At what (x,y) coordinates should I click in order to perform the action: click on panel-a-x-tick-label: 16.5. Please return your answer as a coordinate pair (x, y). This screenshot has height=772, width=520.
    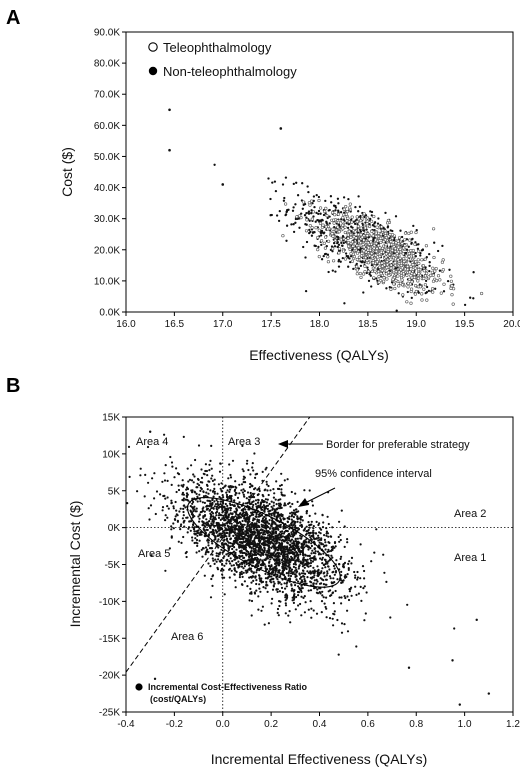
    Looking at the image, I should click on (175, 324).